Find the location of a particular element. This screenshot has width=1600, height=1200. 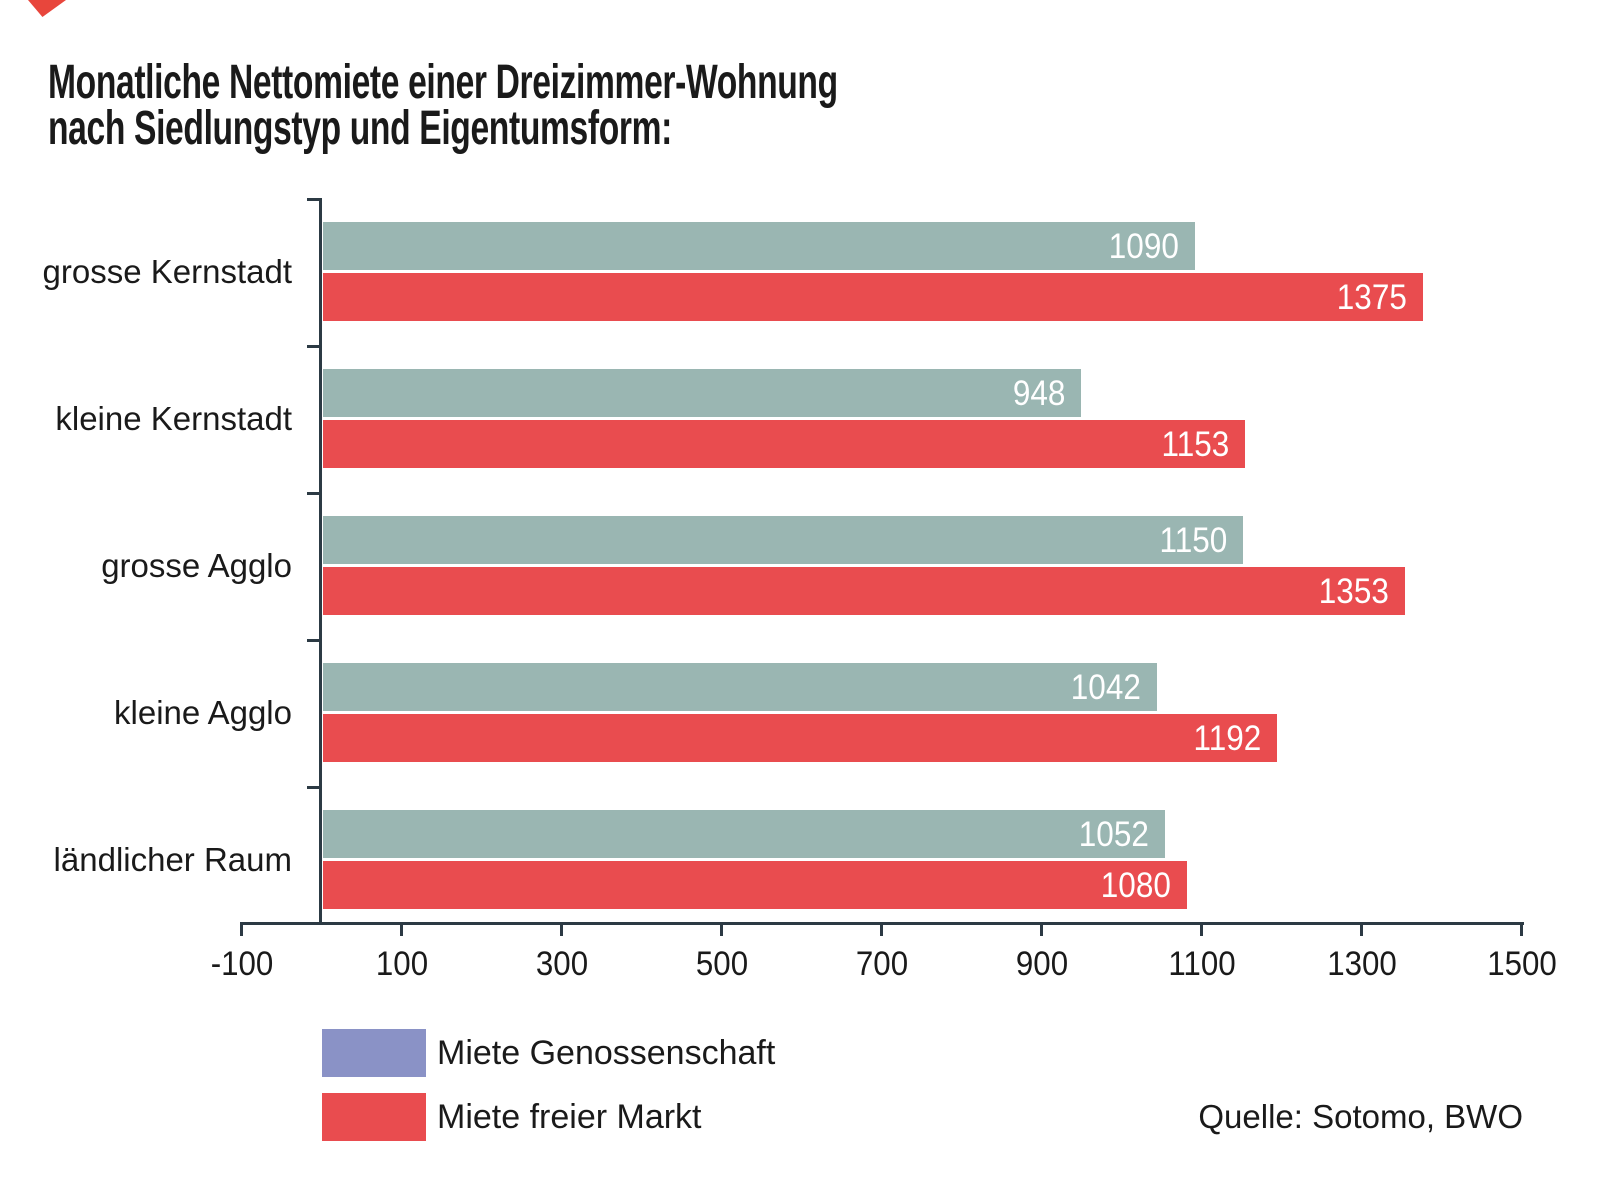

x-tick-label: -100 is located at coordinates (242, 964).